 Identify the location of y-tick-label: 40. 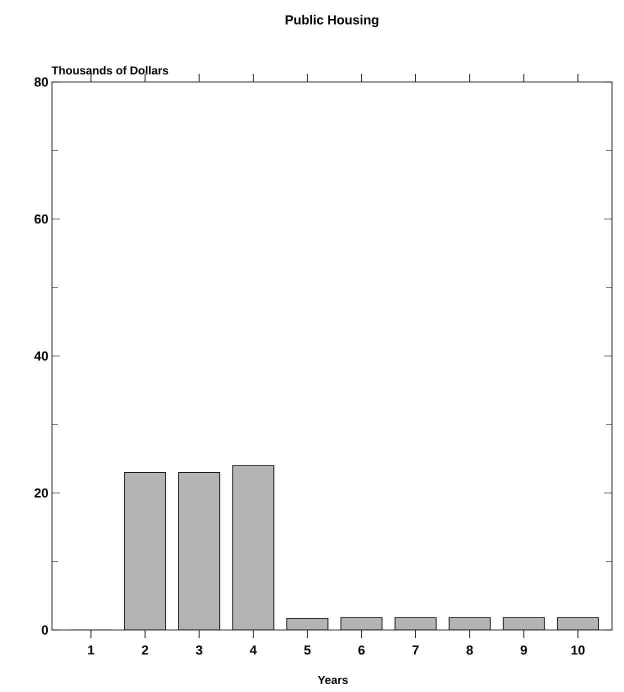
(41, 356).